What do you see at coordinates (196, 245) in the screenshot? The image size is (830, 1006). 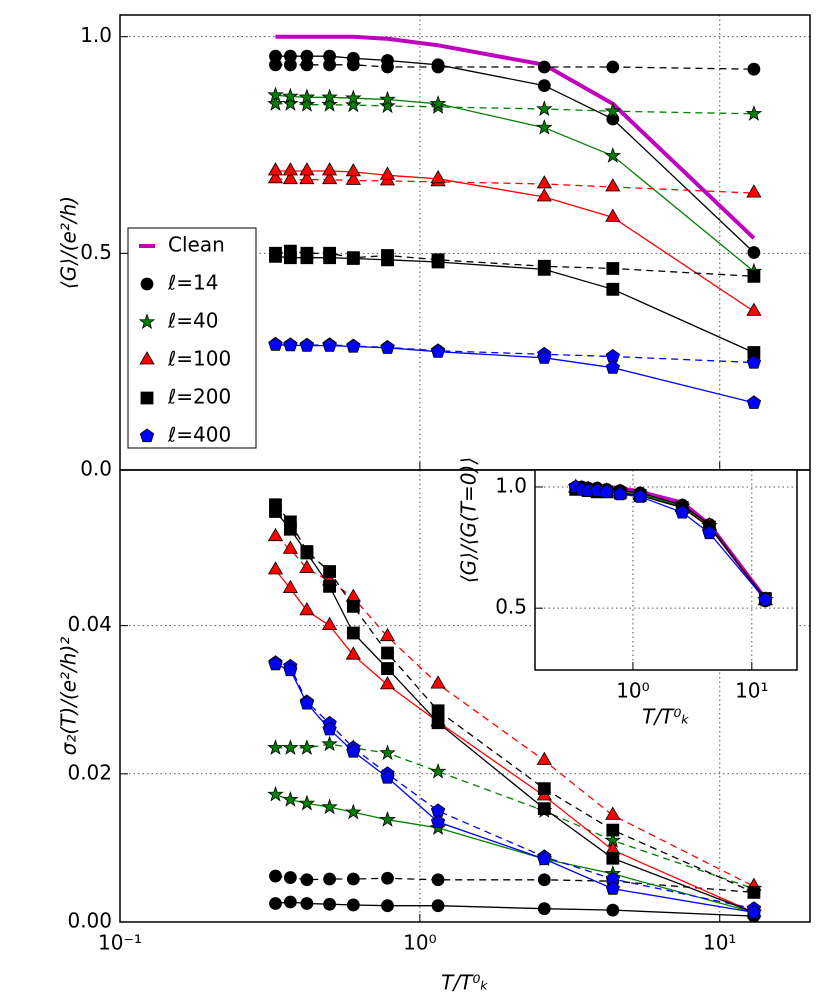 I see `legend-label: Clean` at bounding box center [196, 245].